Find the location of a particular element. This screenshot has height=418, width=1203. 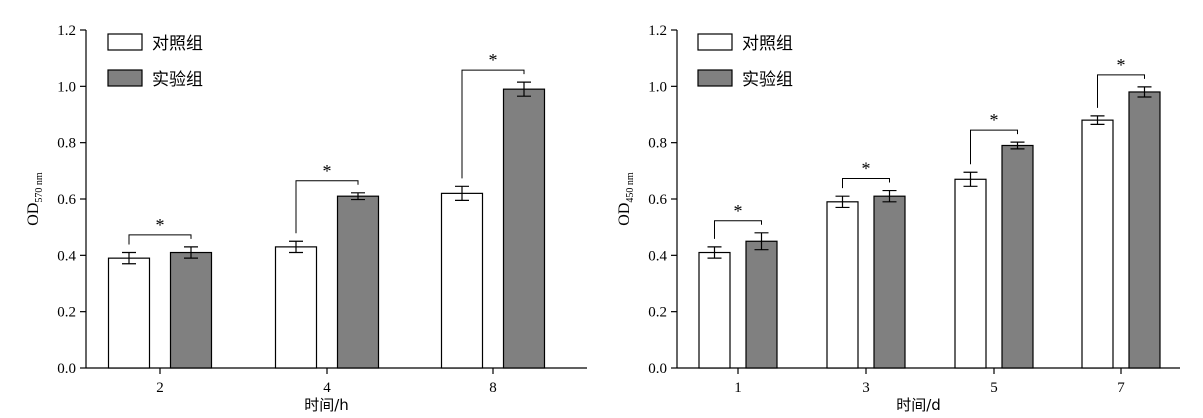

x-tick-label: 4 is located at coordinates (327, 388).